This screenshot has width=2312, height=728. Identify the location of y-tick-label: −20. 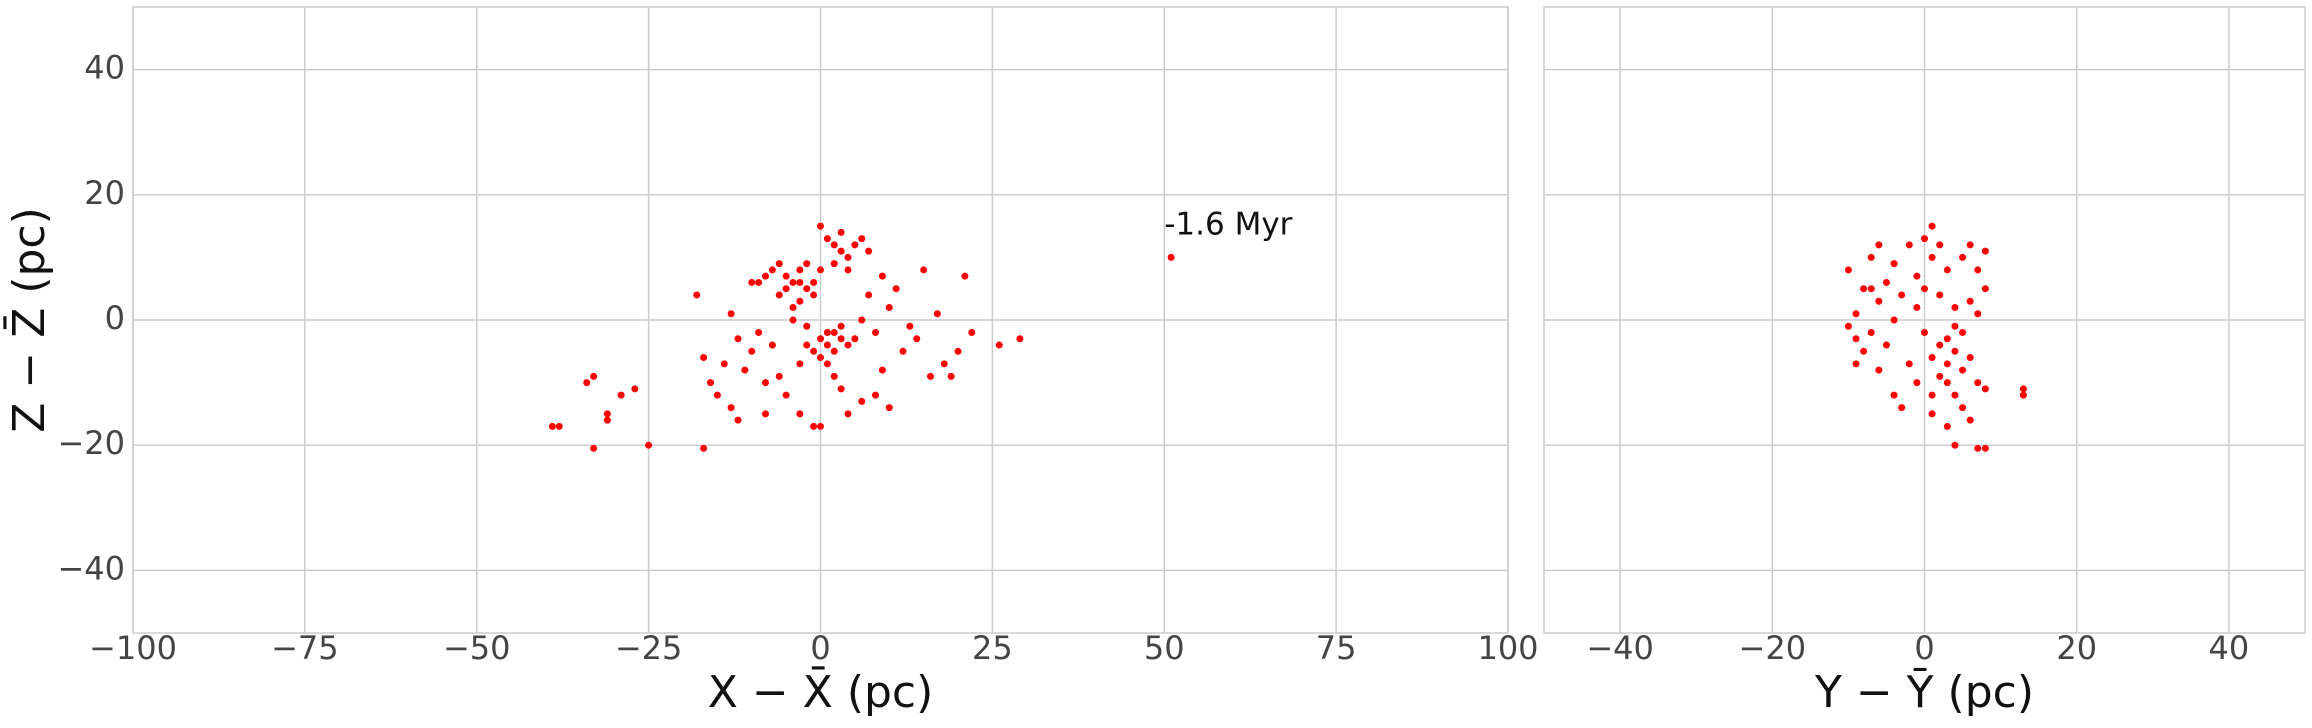
(91, 443).